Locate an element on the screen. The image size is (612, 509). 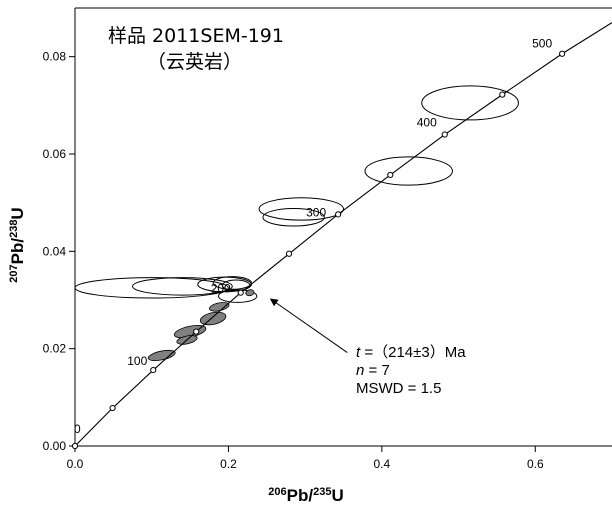
filled-error-ellipses is located at coordinates (201, 325).